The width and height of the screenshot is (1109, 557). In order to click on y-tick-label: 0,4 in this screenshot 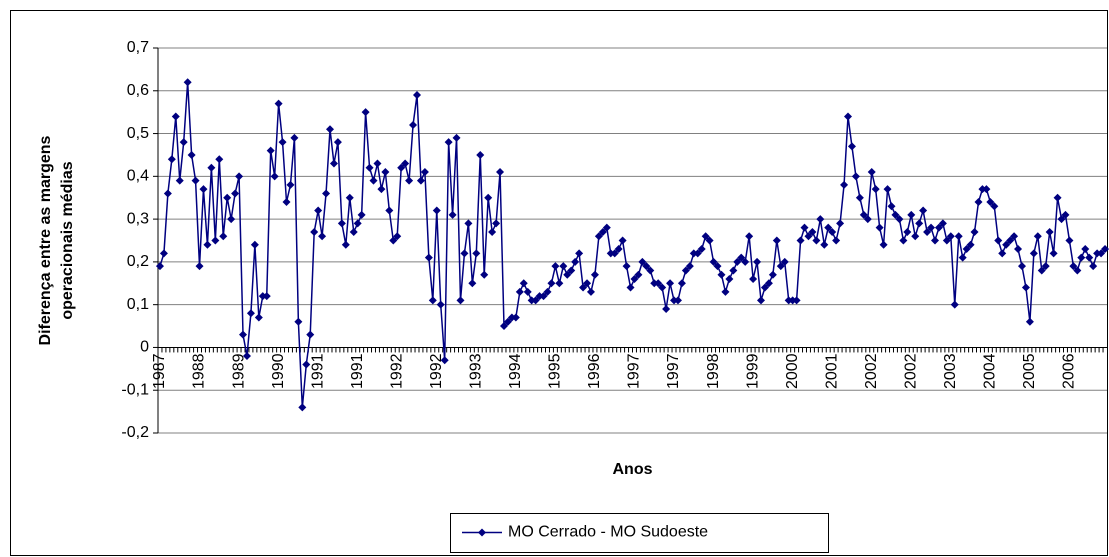, I will do `click(138, 176)`.